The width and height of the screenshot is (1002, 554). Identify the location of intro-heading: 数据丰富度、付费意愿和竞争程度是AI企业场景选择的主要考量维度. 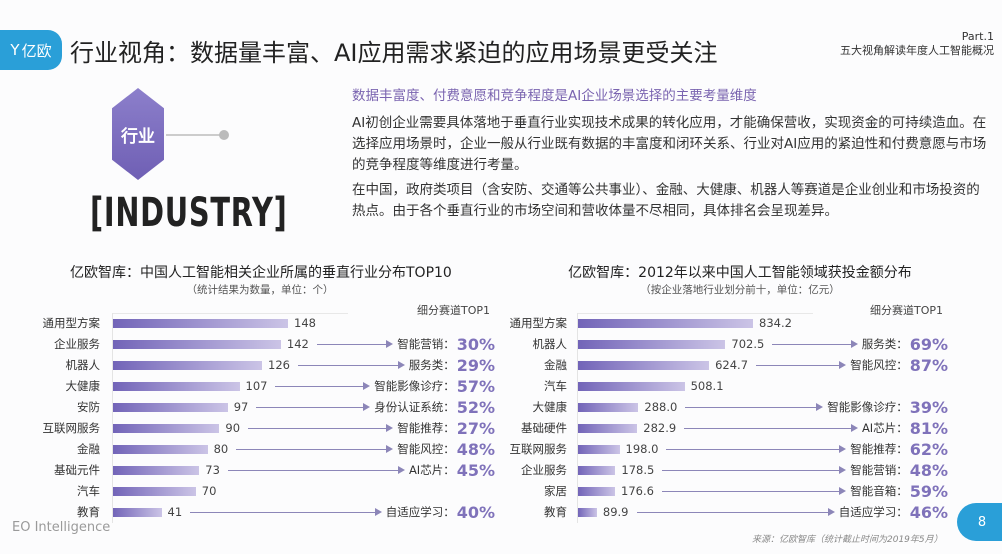
(554, 96).